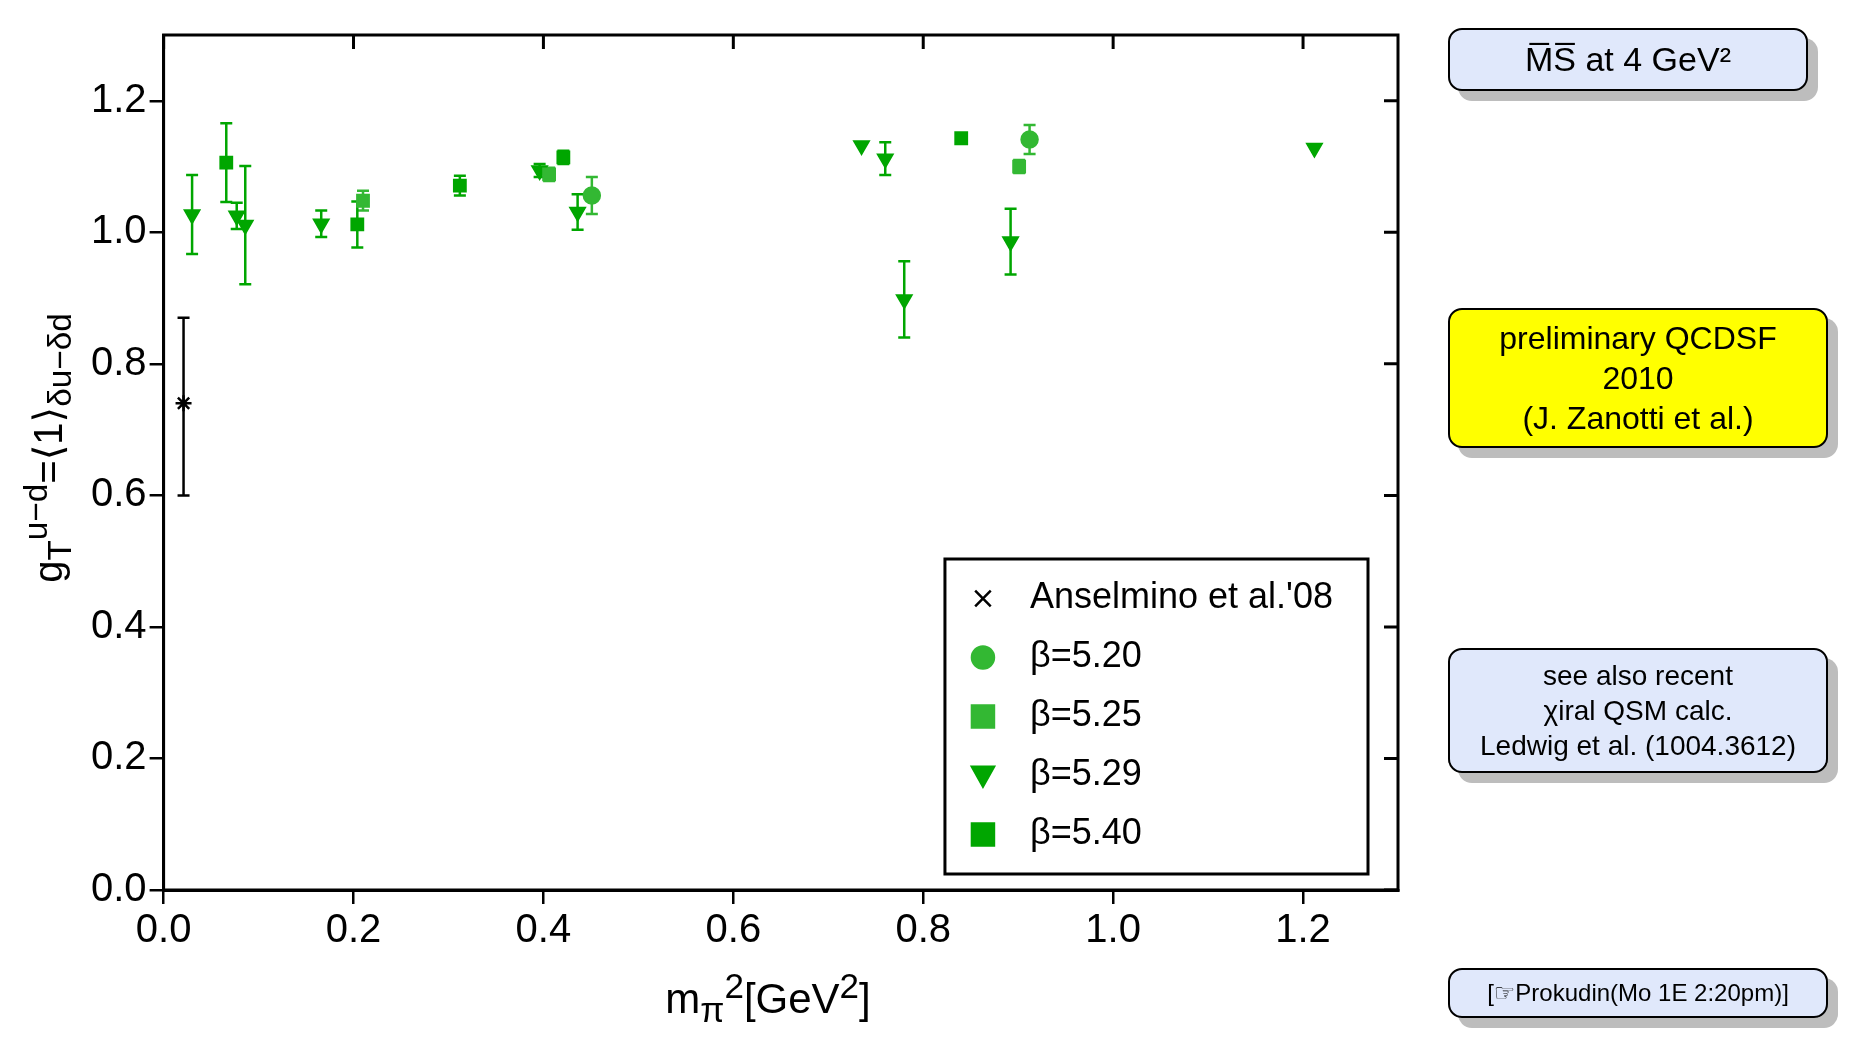 This screenshot has height=1040, width=1856. Describe the element at coordinates (119, 360) in the screenshot. I see `y-tick-label: 0.8` at that location.